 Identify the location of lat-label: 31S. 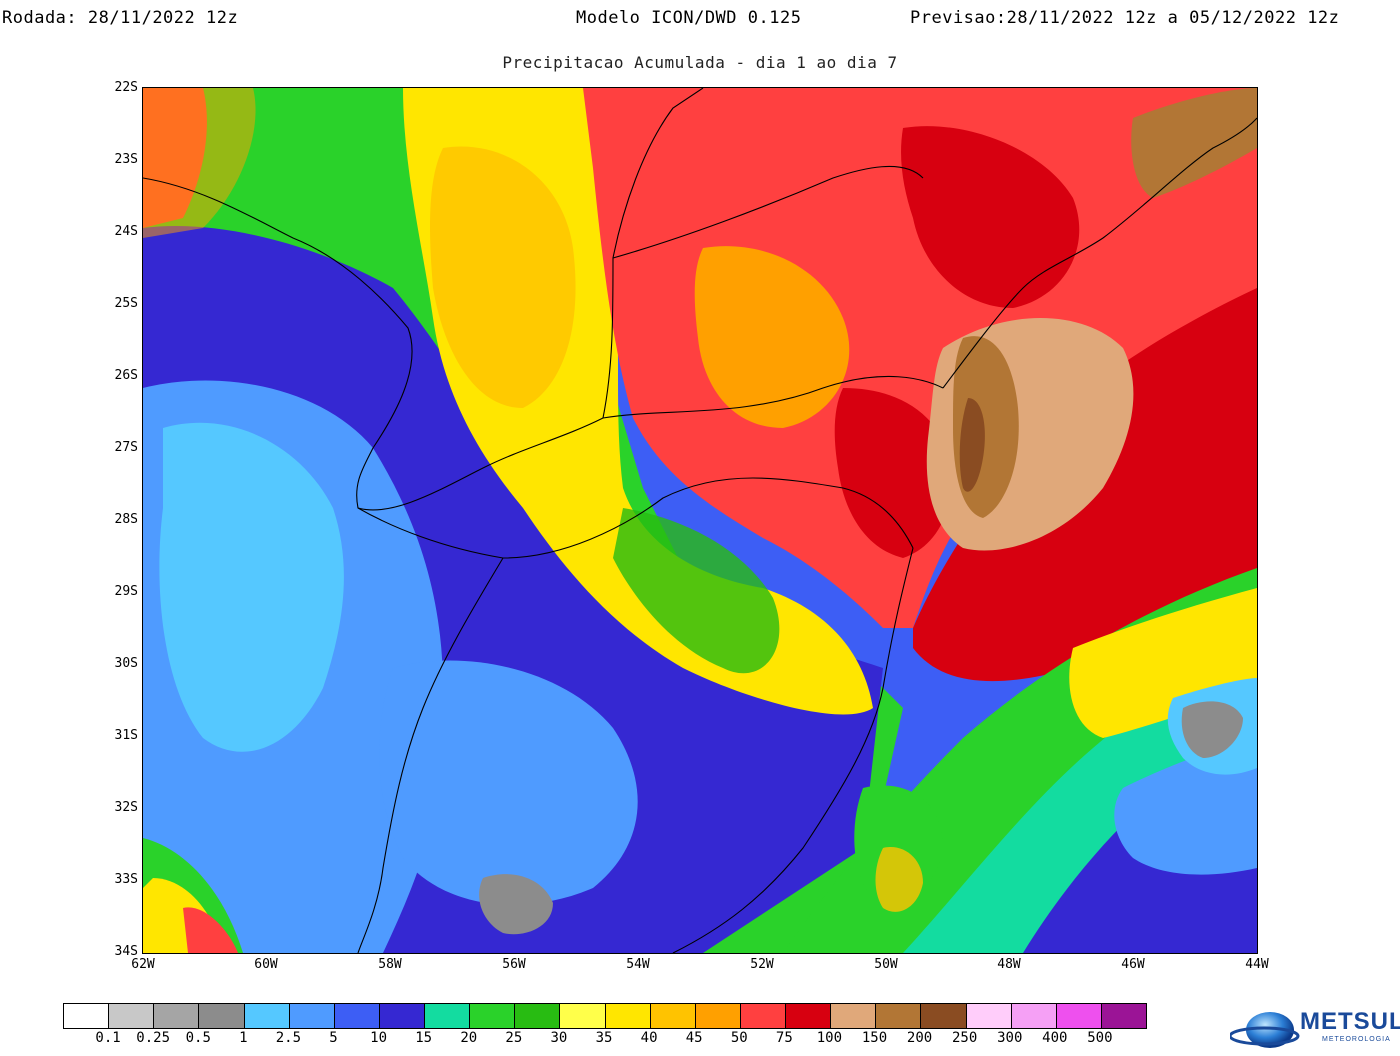
(126, 735).